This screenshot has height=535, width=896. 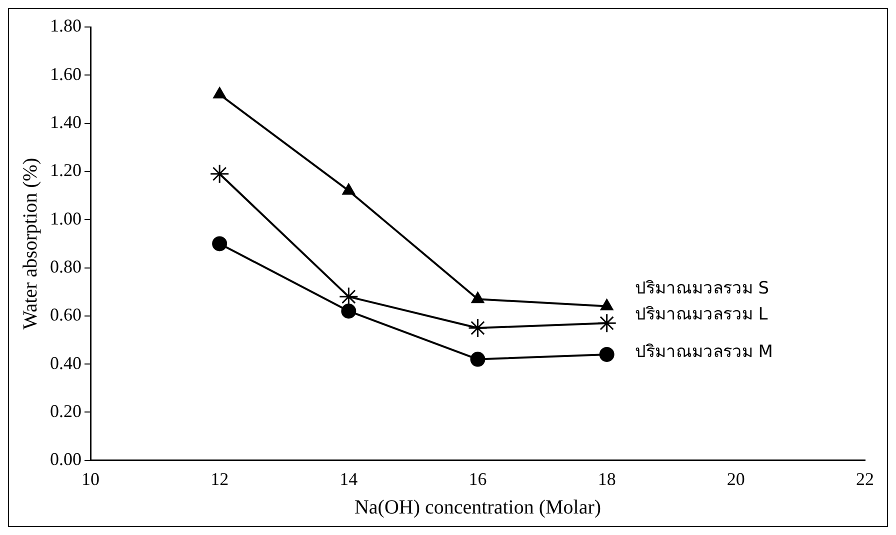 I want to click on x-tick-label: 12, so click(x=219, y=478).